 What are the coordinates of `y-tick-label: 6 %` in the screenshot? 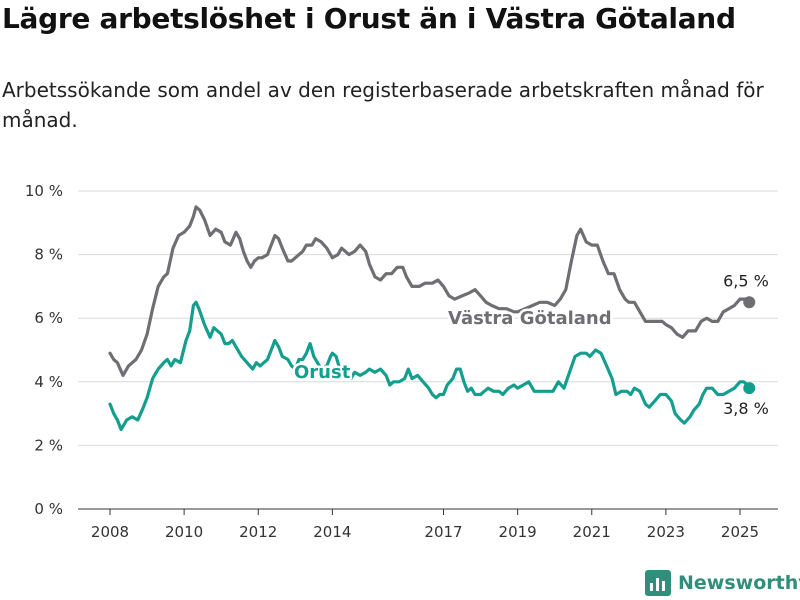 It's located at (48, 318).